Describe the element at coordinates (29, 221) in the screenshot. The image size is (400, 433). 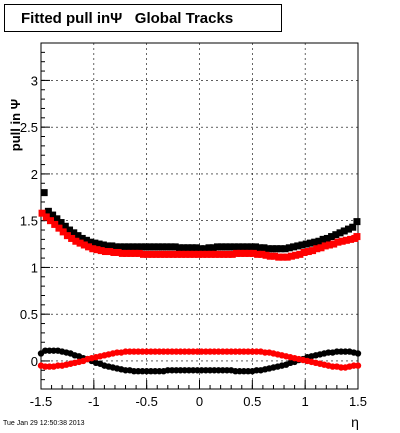
I see `y-tick-label: 1.5` at that location.